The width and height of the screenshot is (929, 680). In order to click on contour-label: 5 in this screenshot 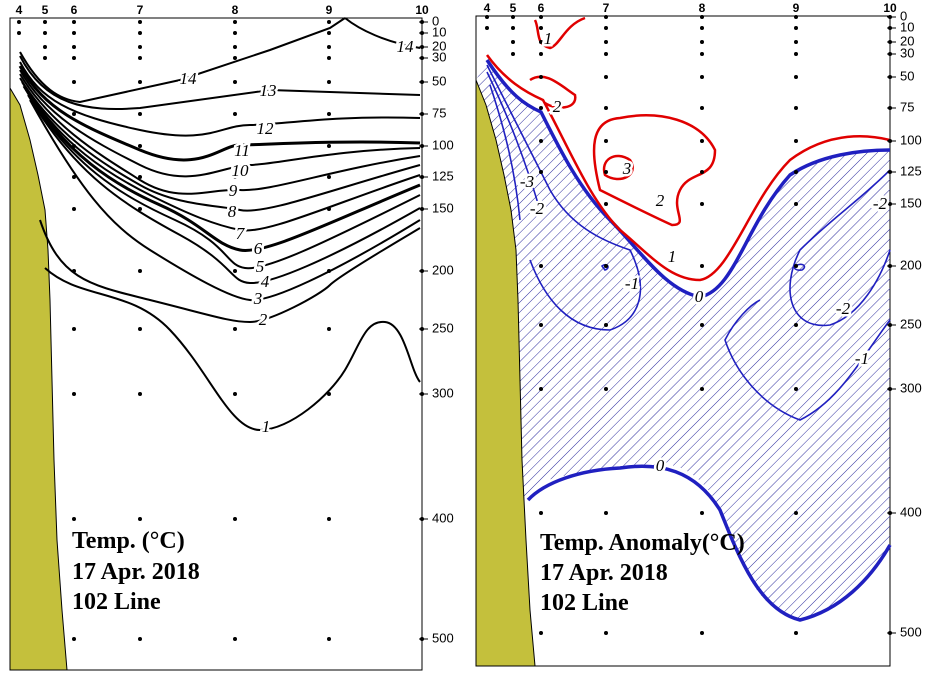, I will do `click(260, 266)`.